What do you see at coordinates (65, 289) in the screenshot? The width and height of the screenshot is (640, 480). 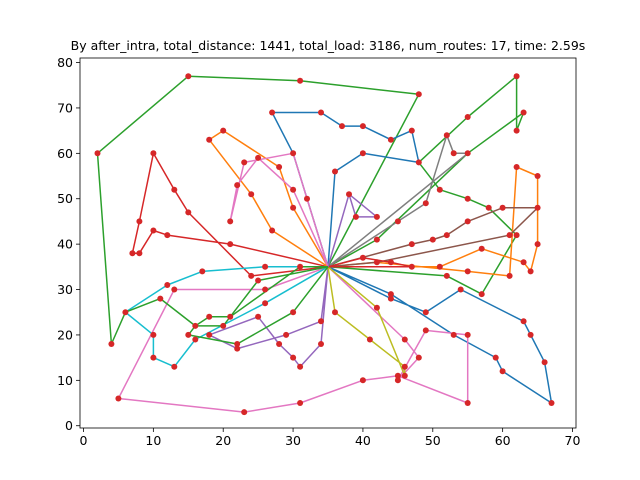 I see `y-tick-label: 30` at bounding box center [65, 289].